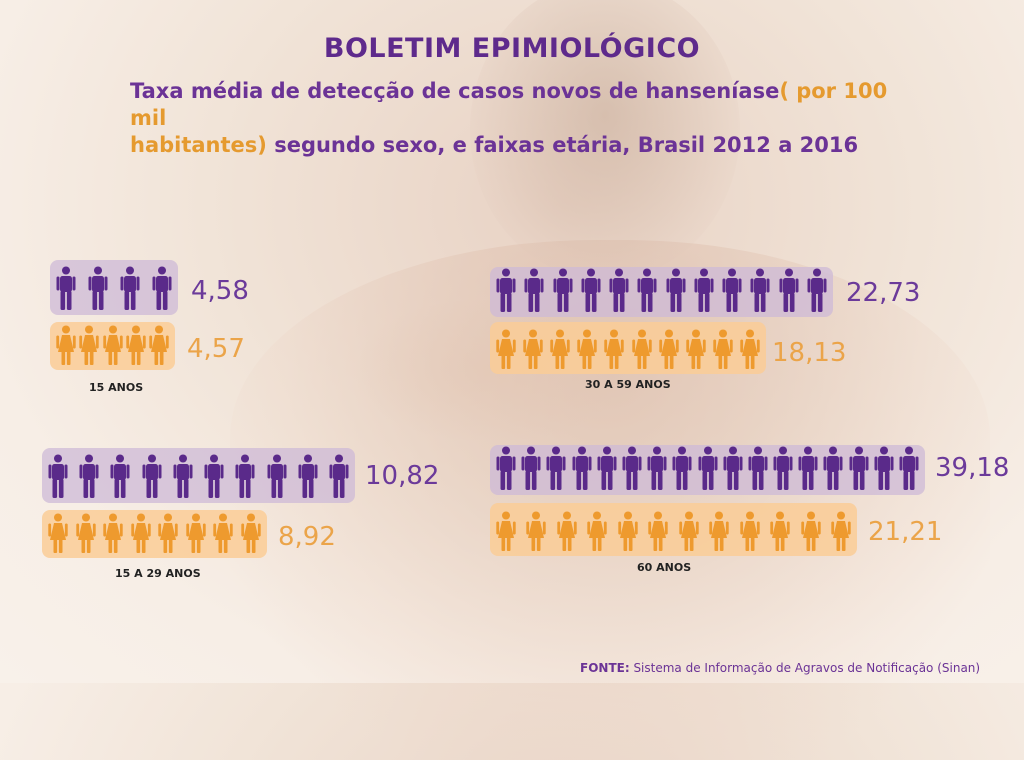 The height and width of the screenshot is (760, 1024). I want to click on page-title: BOLETIM EPIMIOLÓGICO, so click(512, 48).